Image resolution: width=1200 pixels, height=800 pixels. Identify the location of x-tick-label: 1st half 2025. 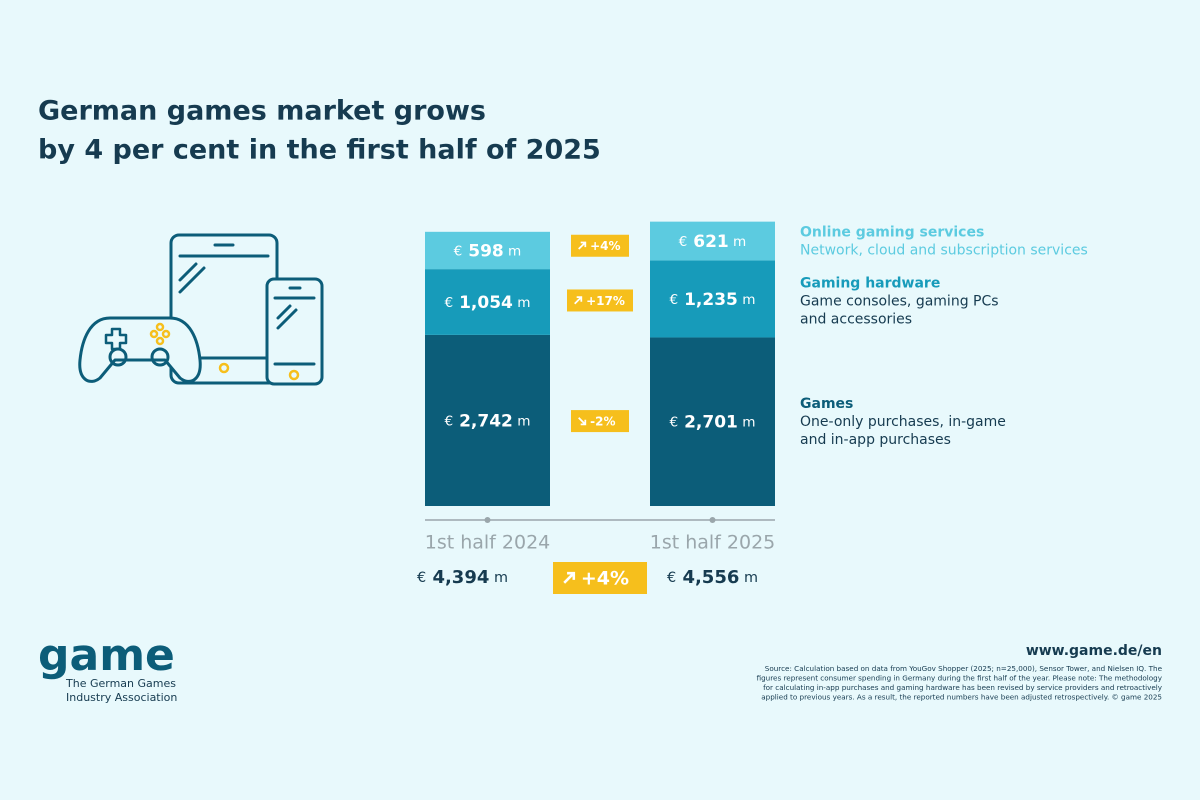
(713, 543).